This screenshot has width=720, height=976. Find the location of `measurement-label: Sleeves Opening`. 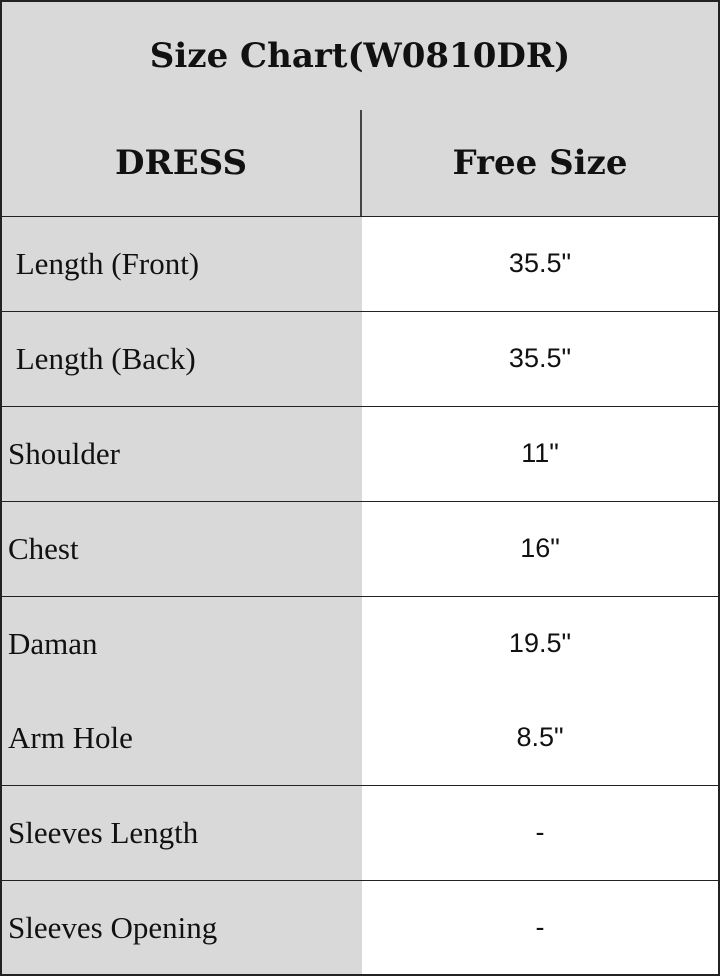

measurement-label: Sleeves Opening is located at coordinates (185, 927).